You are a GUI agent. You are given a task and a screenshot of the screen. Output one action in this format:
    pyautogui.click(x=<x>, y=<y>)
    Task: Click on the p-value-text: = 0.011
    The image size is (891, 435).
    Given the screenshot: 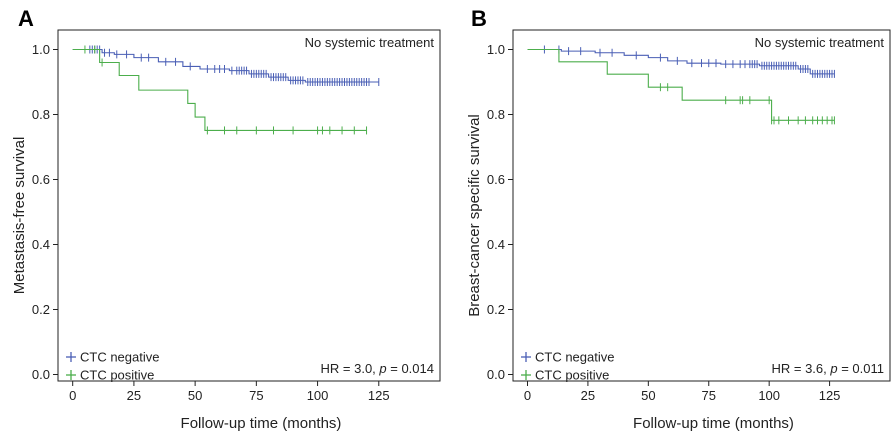 What is the action you would take?
    pyautogui.click(x=861, y=368)
    